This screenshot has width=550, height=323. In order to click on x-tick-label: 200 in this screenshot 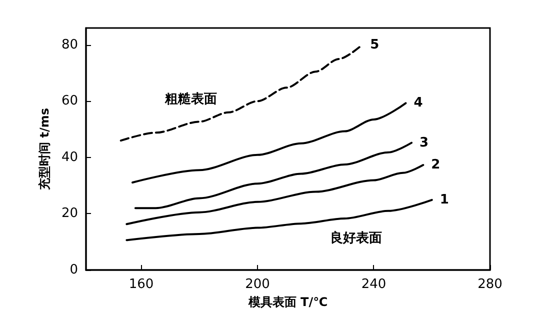, I will do `click(257, 284)`.